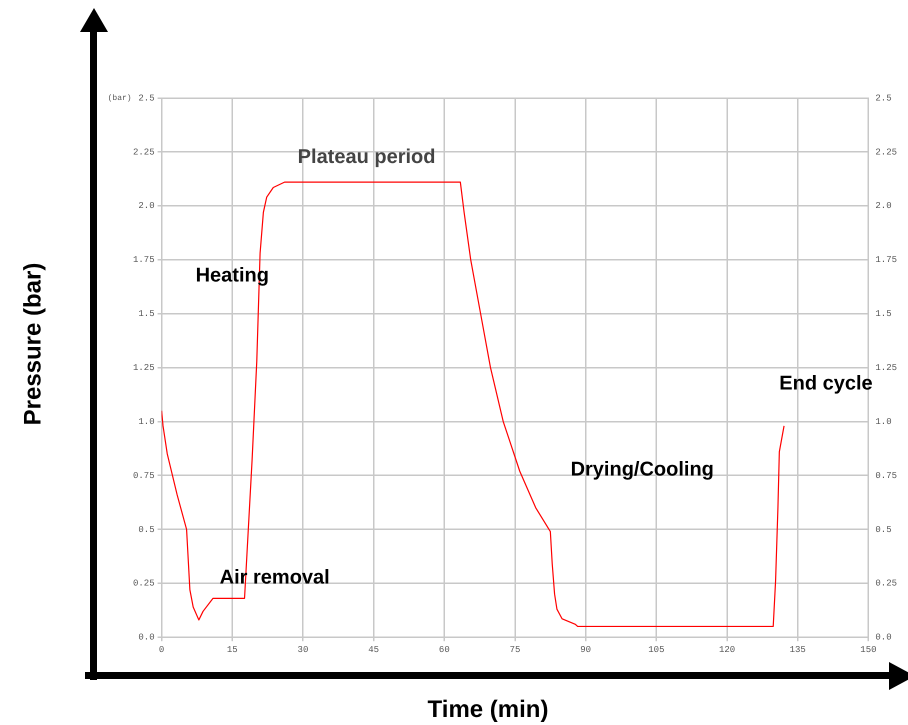 This screenshot has height=725, width=908. What do you see at coordinates (161, 649) in the screenshot?
I see `x-tick-label: 0` at bounding box center [161, 649].